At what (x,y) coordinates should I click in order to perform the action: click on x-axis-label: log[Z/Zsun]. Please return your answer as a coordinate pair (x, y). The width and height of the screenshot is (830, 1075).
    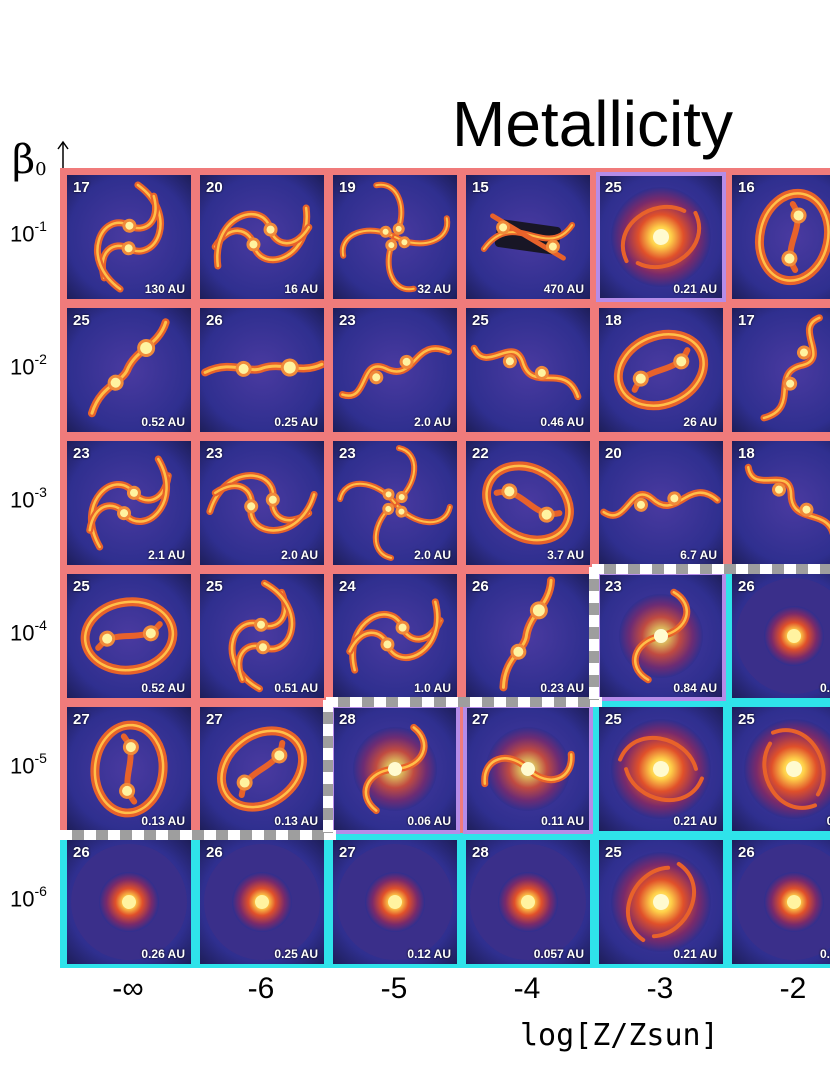
    Looking at the image, I should click on (619, 1035).